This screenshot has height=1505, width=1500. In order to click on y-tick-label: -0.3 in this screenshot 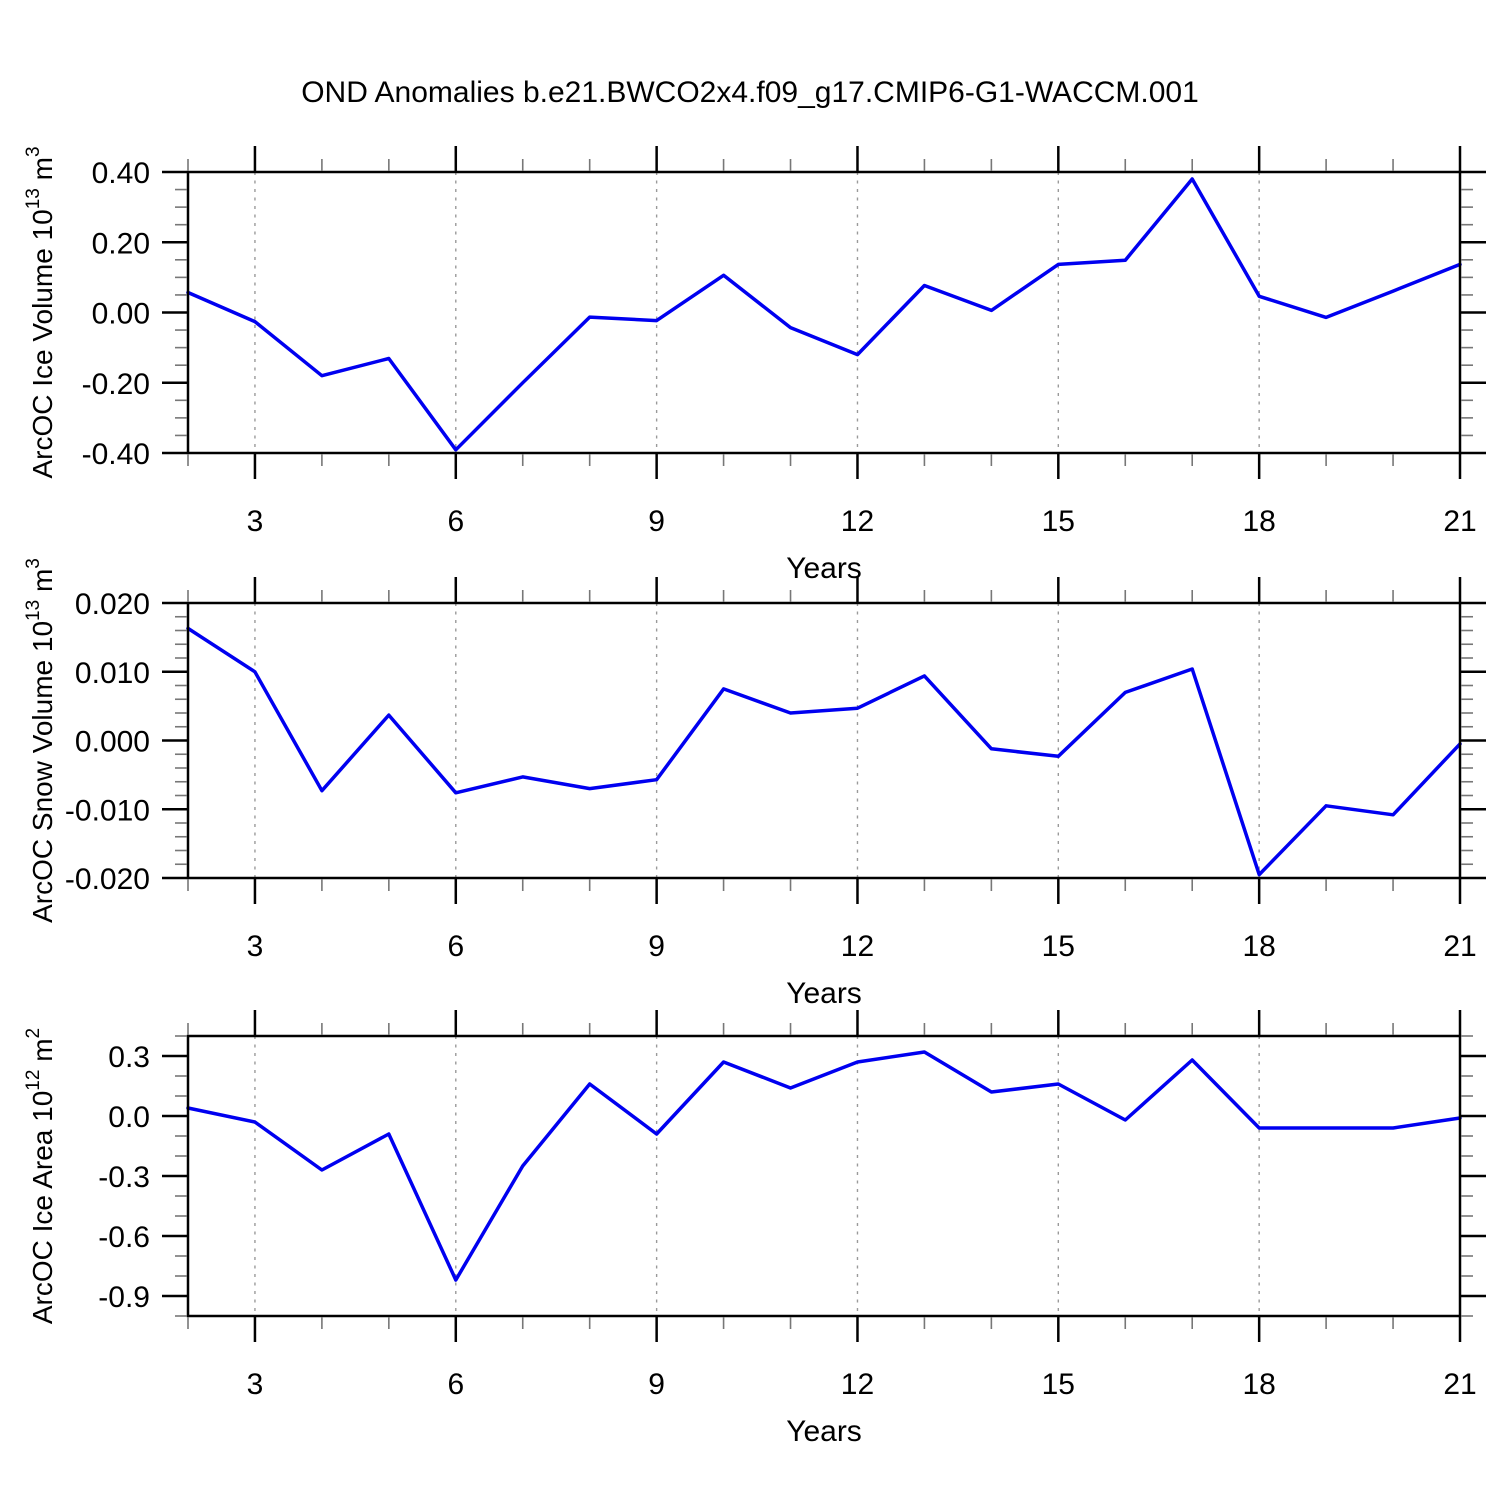, I will do `click(124, 1177)`.